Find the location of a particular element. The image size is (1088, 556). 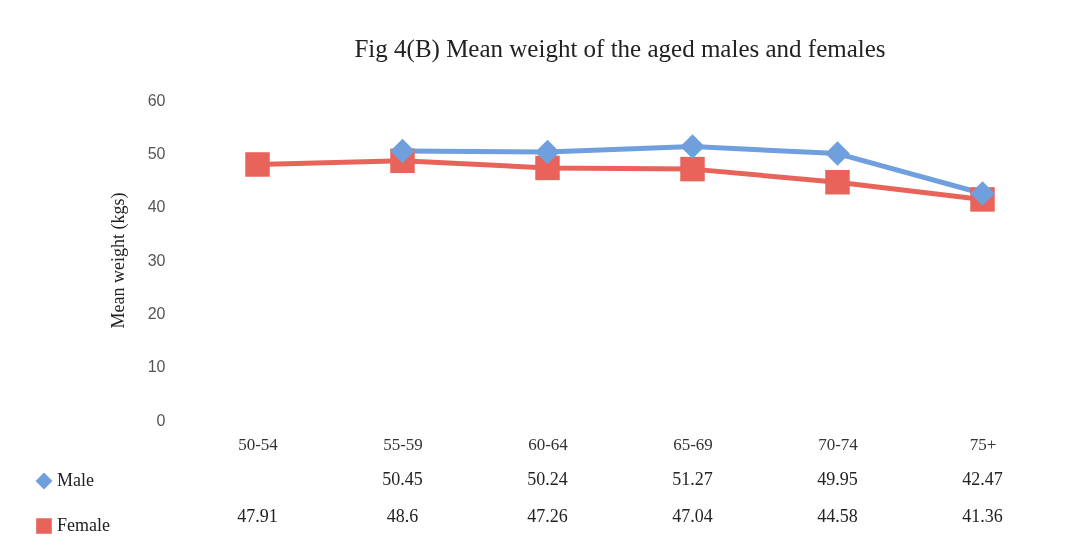

legend-label: Female is located at coordinates (83, 525).